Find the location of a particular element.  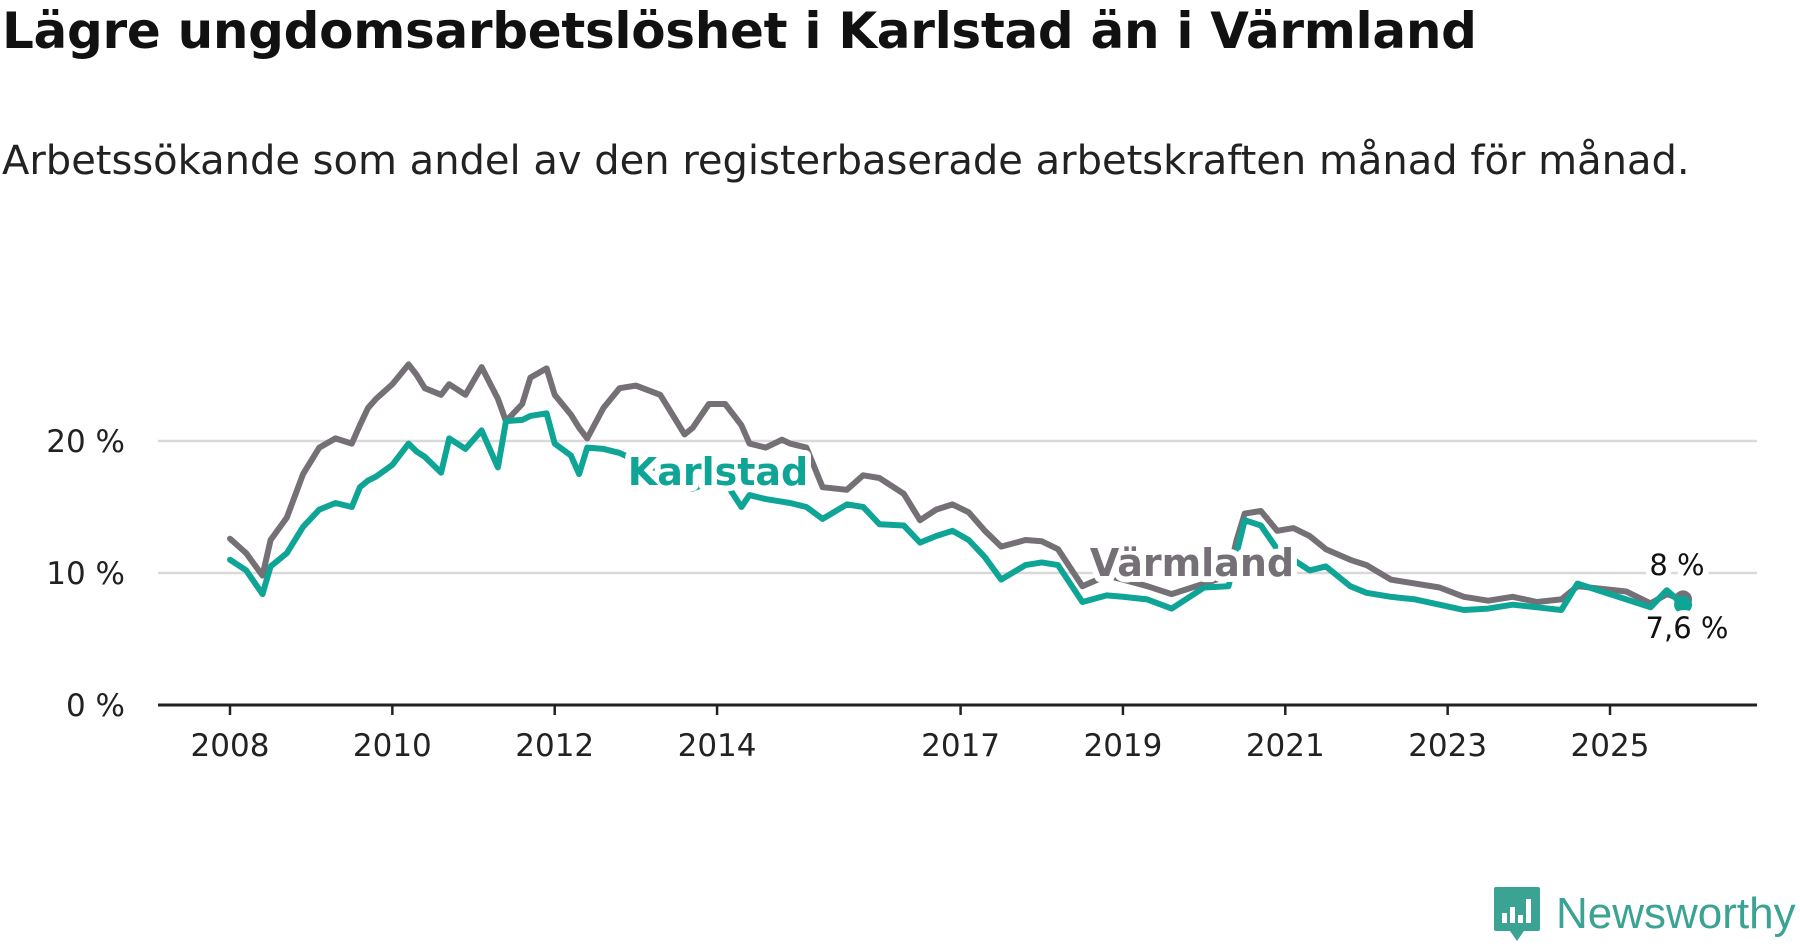

series-label-karlstad: Karlstad is located at coordinates (718, 472).